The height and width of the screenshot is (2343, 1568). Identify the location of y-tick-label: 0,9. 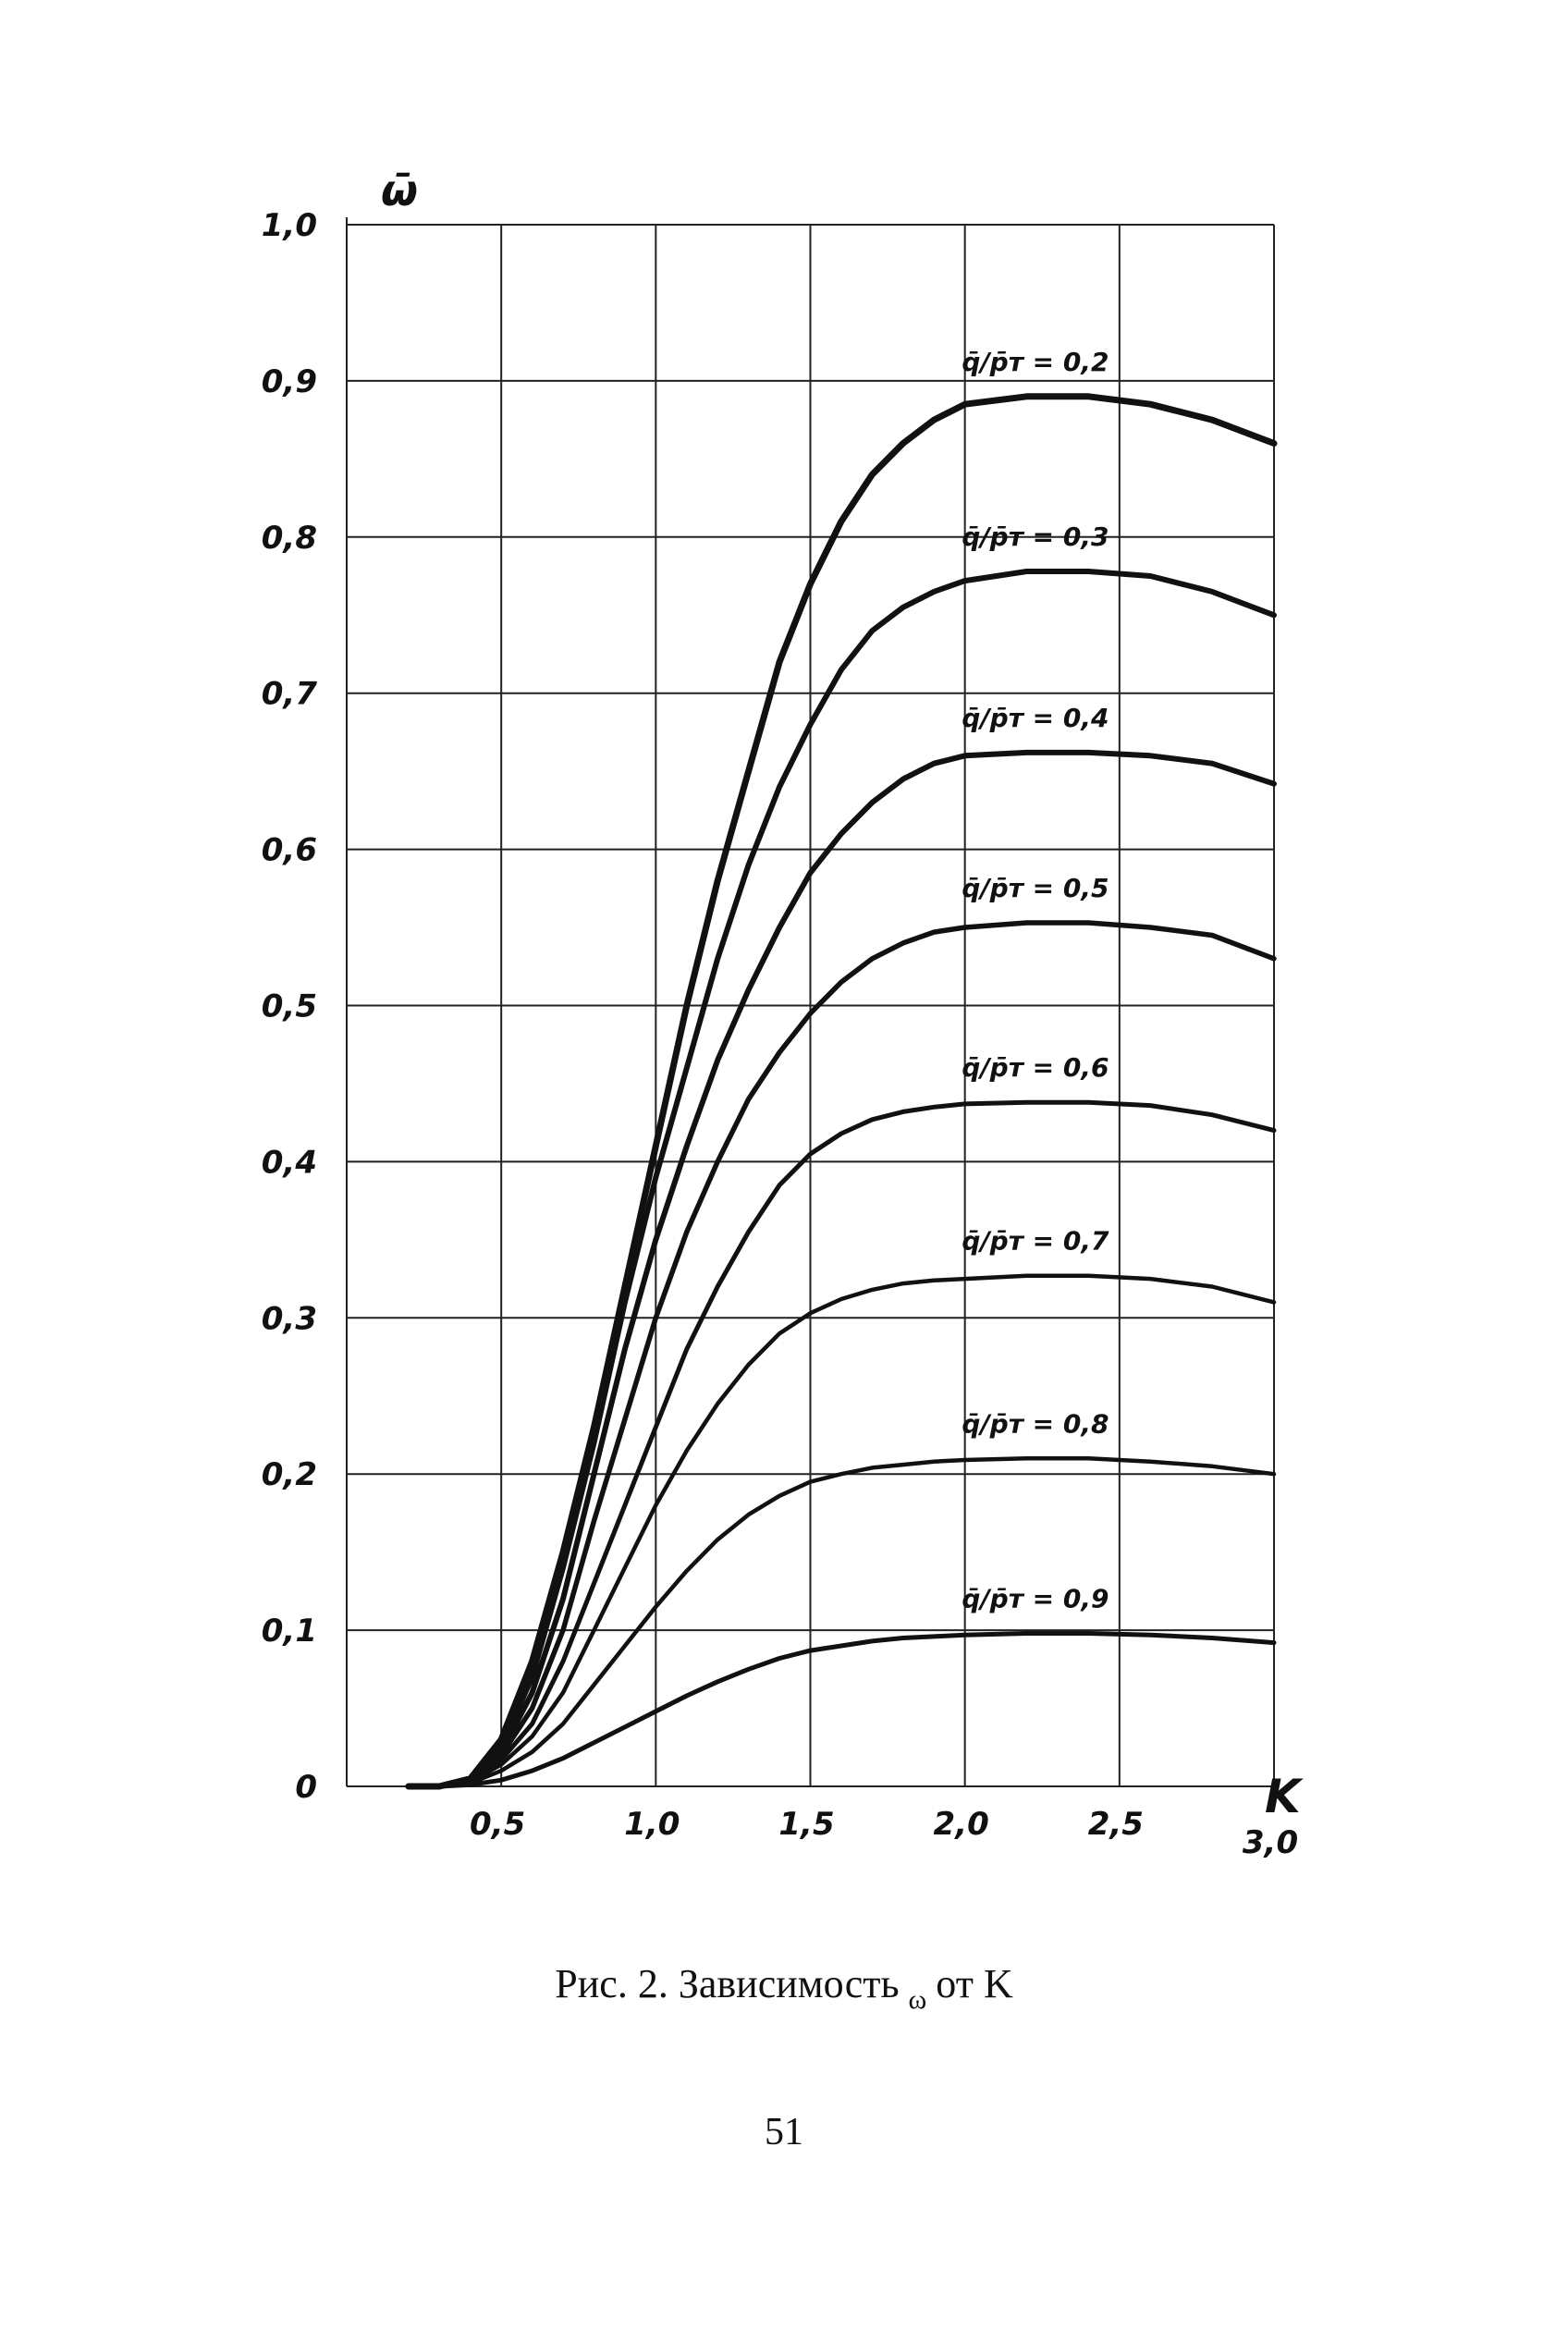
(290, 381).